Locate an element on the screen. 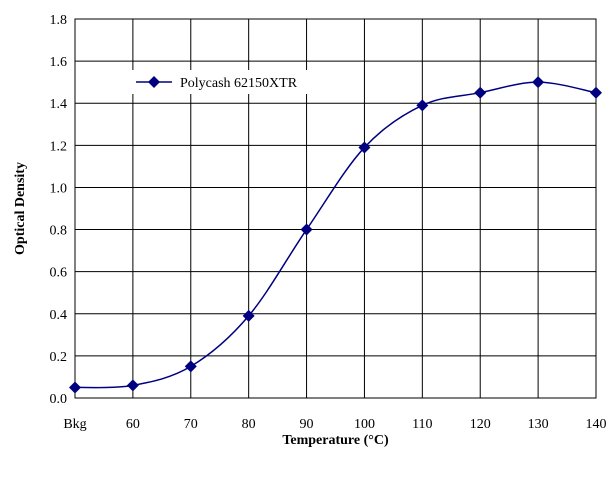  y-tick-label: 1.0 is located at coordinates (59, 188).